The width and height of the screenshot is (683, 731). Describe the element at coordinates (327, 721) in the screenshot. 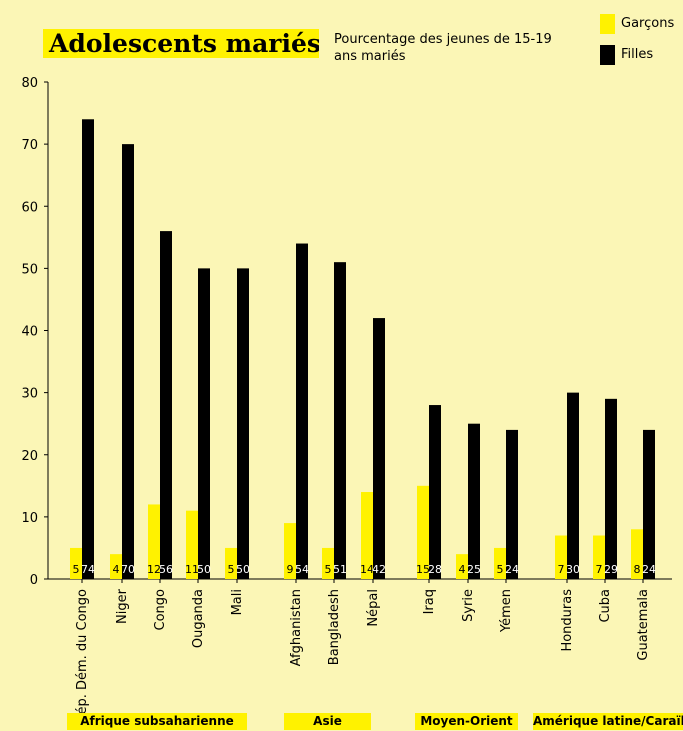

I see `region-label-asie: Asie` at that location.